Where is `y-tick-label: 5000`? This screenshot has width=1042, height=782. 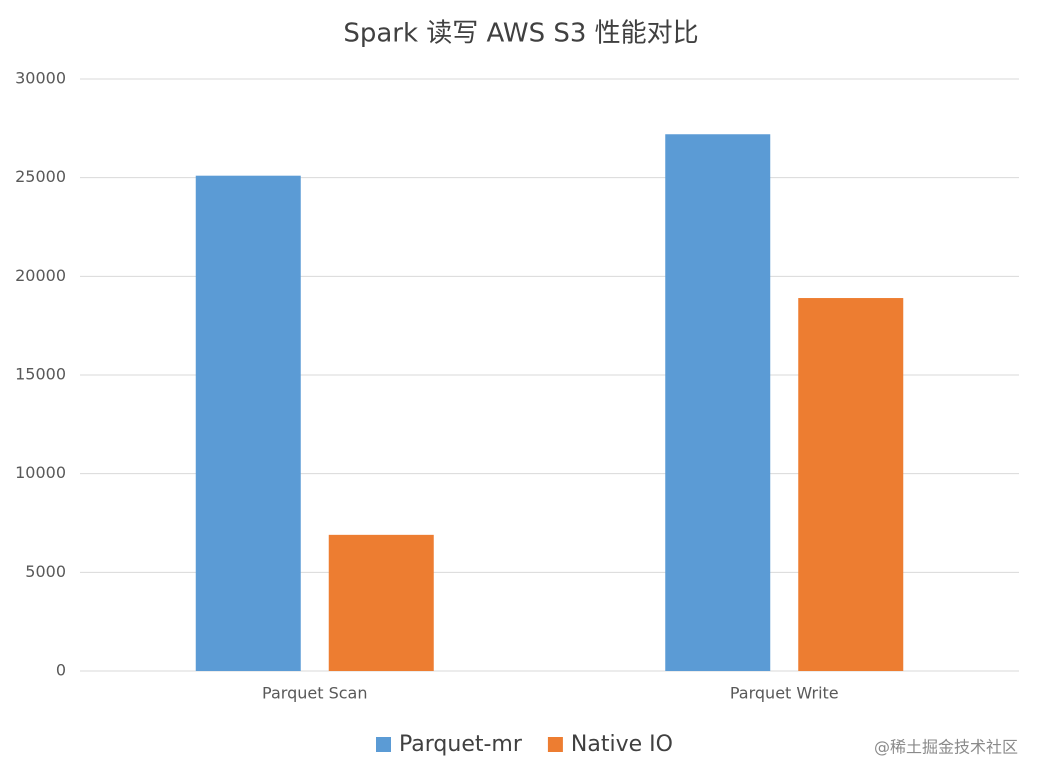
y-tick-label: 5000 is located at coordinates (45, 571).